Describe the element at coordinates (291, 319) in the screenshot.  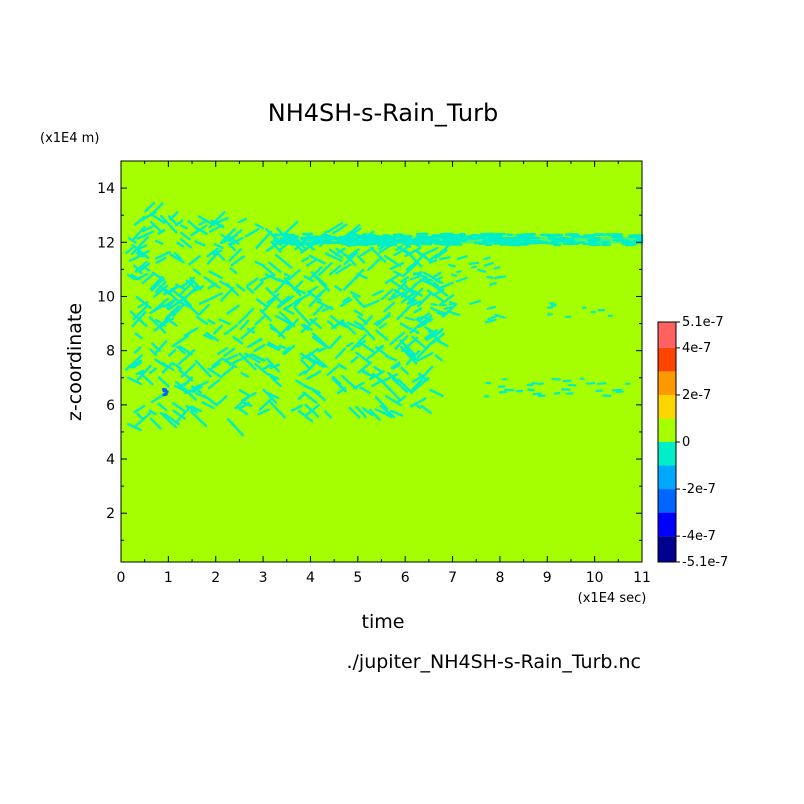
I see `turbulent-patches` at that location.